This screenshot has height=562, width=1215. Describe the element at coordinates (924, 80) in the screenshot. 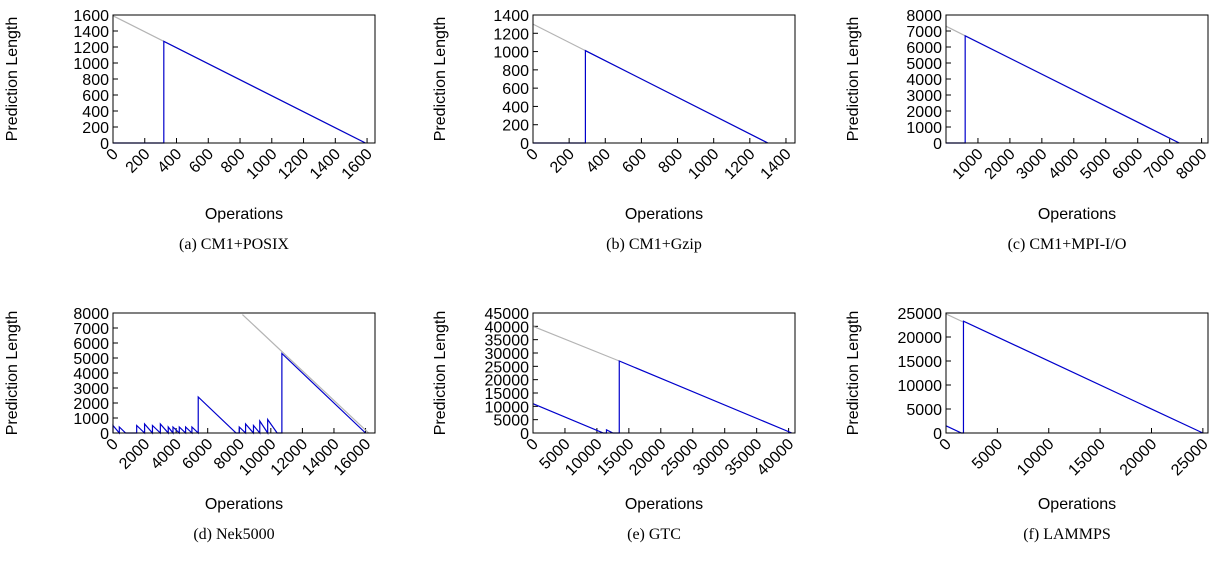

I see `y-tick-label: 4000` at that location.